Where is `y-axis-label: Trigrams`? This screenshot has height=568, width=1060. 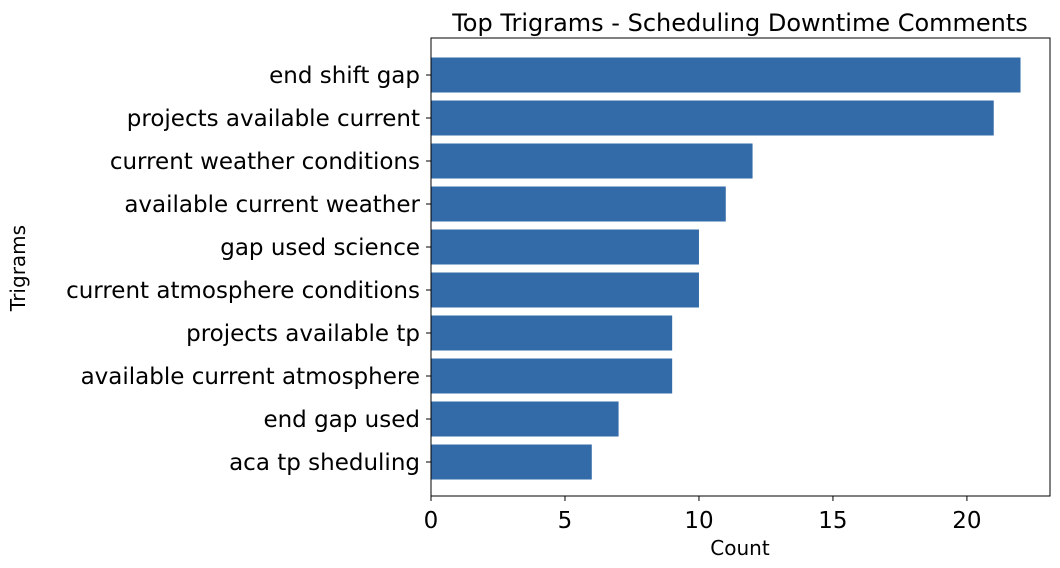
y-axis-label: Trigrams is located at coordinates (18, 268).